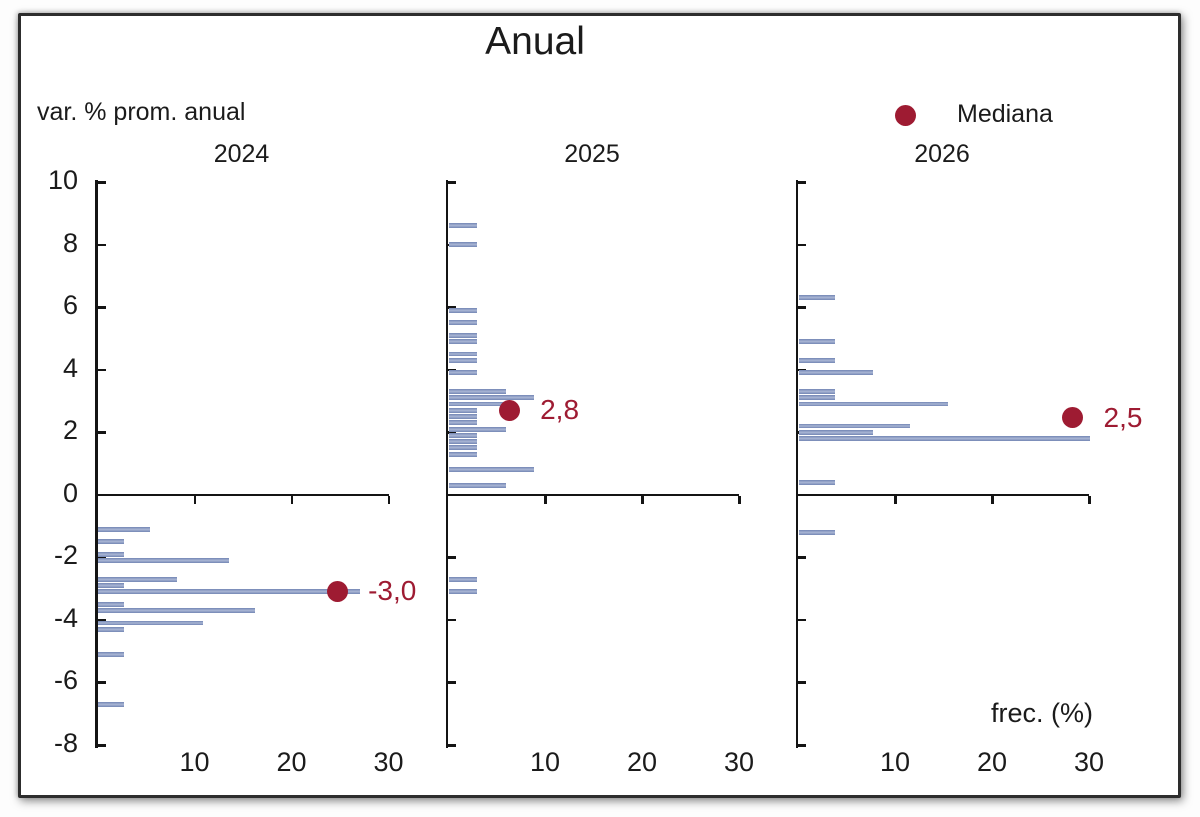  What do you see at coordinates (592, 154) in the screenshot?
I see `panel-title: 2025` at bounding box center [592, 154].